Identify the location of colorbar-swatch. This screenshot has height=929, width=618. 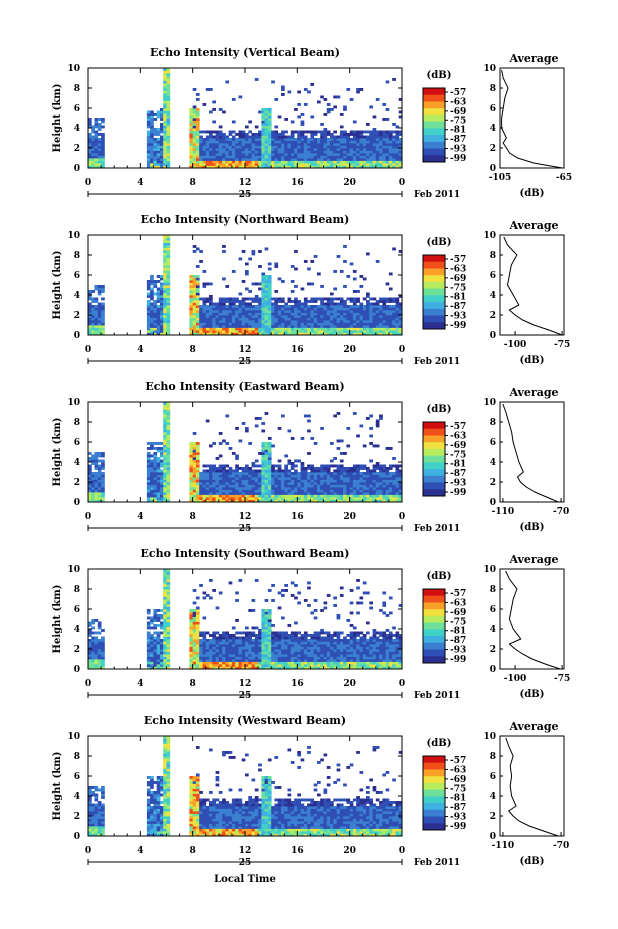
(434, 259).